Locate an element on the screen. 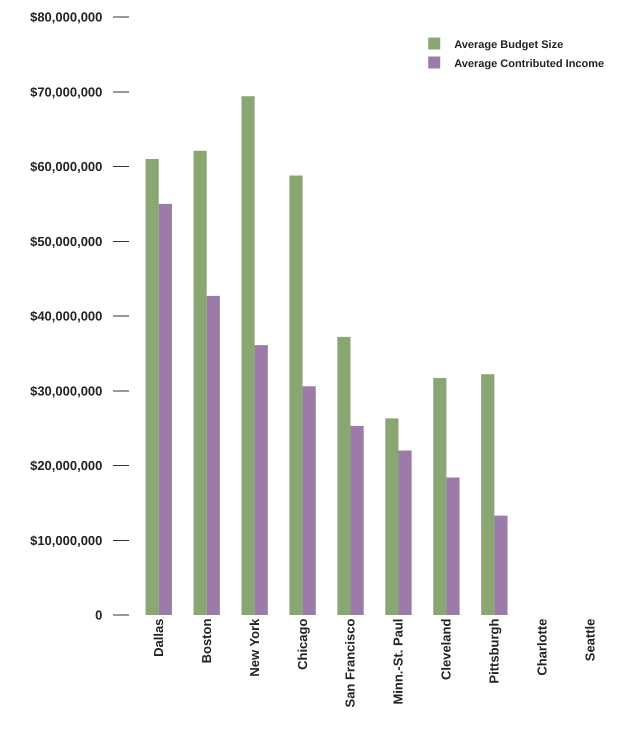 The image size is (629, 750). x-tick-label: Boston is located at coordinates (206, 641).